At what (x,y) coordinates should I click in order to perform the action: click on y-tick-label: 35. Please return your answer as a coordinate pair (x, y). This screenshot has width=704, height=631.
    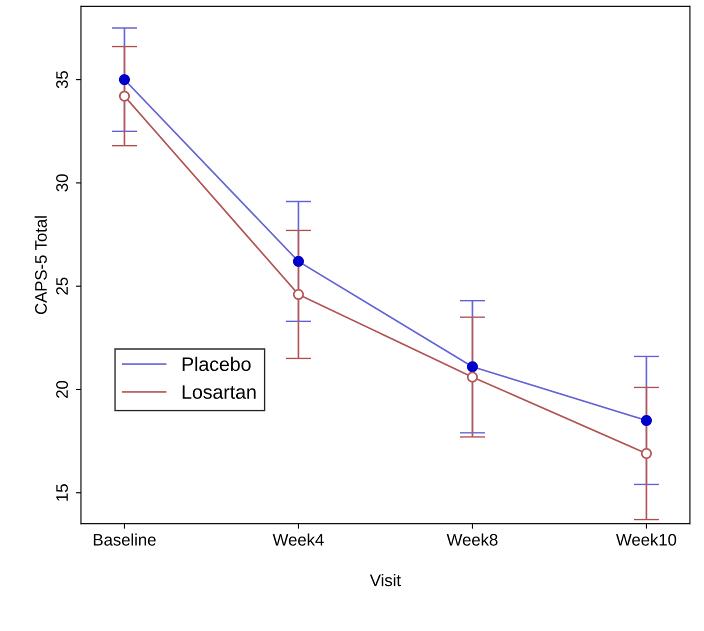
    Looking at the image, I should click on (62, 79).